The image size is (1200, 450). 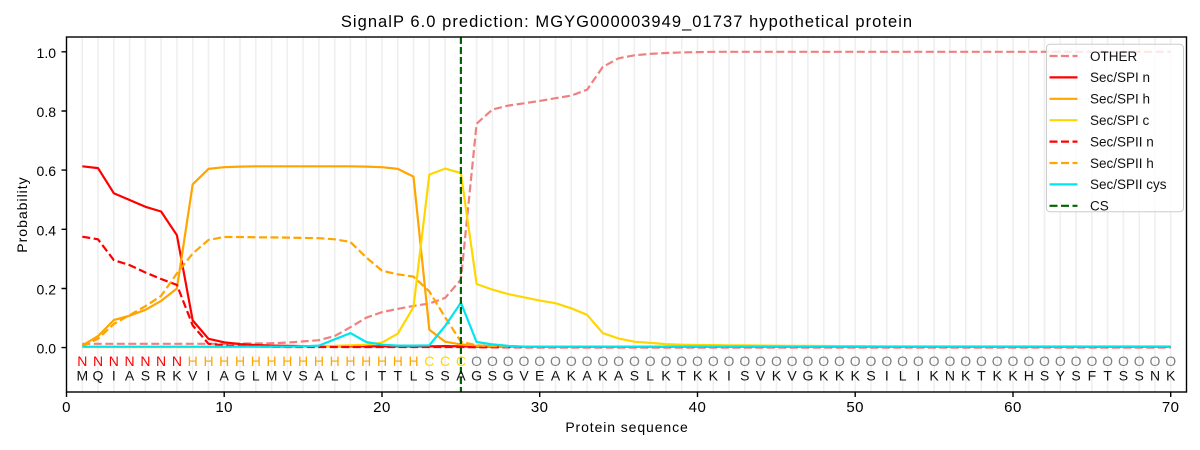 I want to click on svg-text: 30, so click(x=540, y=407).